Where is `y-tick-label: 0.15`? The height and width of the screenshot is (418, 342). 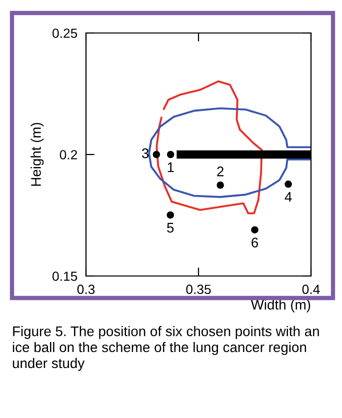 y-tick-label: 0.15 is located at coordinates (65, 276).